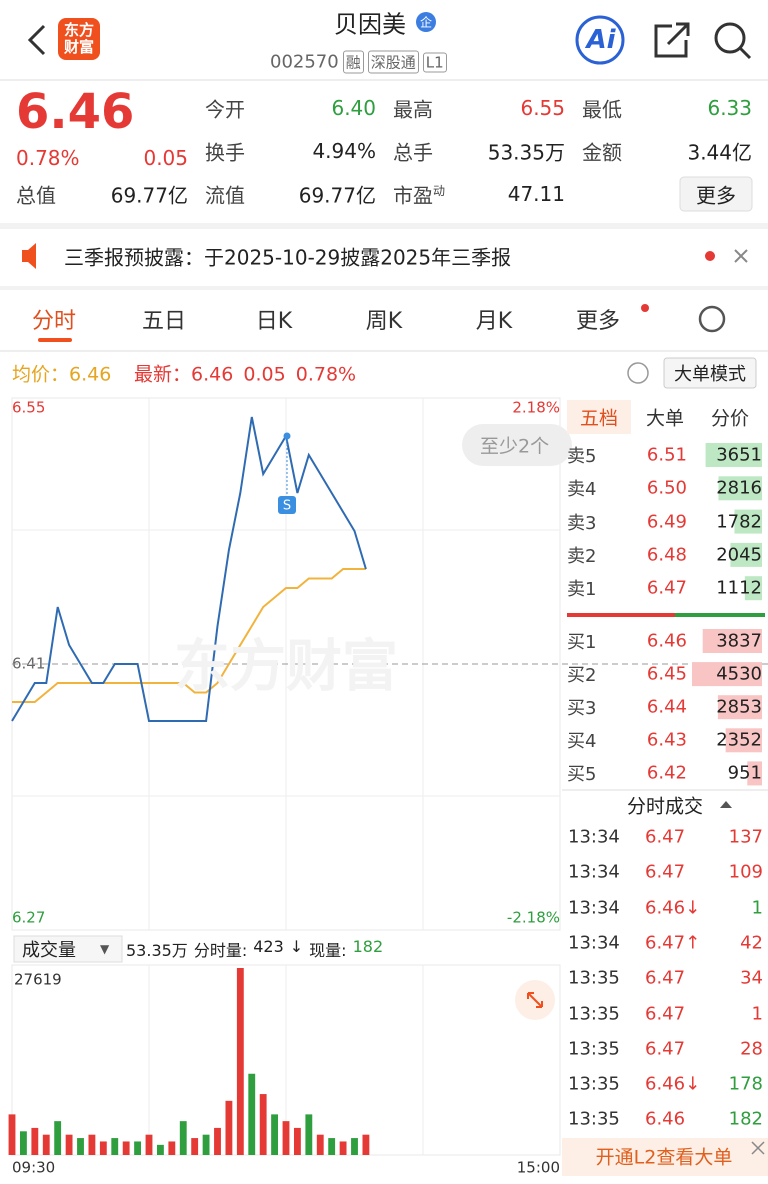  I want to click on trades-title: 分时成交, so click(665, 806).